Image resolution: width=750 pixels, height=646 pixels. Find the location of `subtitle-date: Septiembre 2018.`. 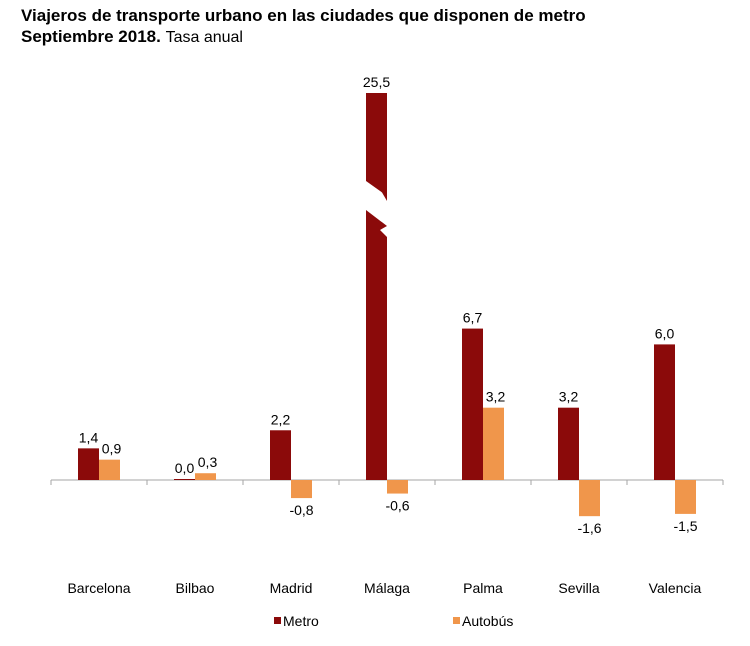

subtitle-date: Septiembre 2018. is located at coordinates (91, 36).